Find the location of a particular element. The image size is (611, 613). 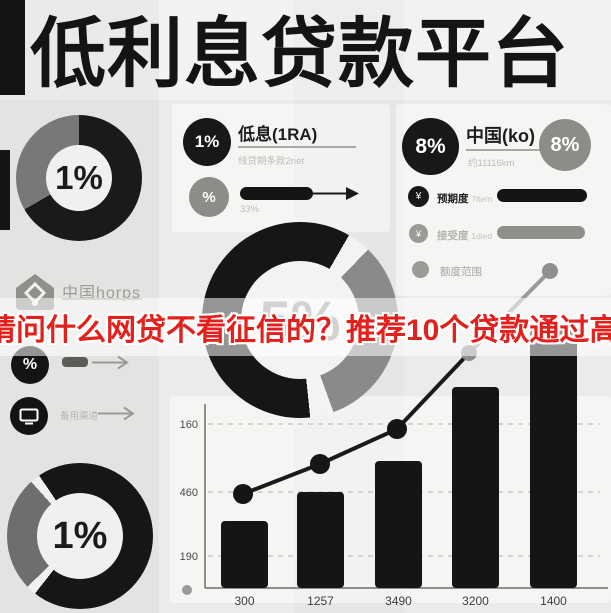

donut-bottom-left: 1% is located at coordinates (80, 536).